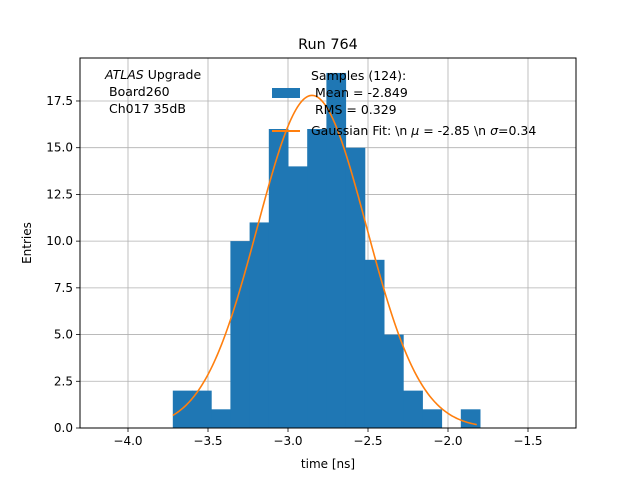  Describe the element at coordinates (139, 91) in the screenshot. I see `annotation-line-2: Board260` at that location.